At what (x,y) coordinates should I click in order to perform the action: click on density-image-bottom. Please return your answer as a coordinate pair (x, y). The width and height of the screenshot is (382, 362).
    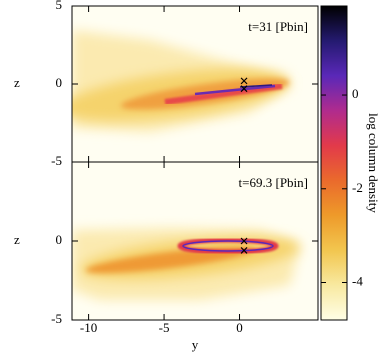
    Looking at the image, I should click on (186, 264).